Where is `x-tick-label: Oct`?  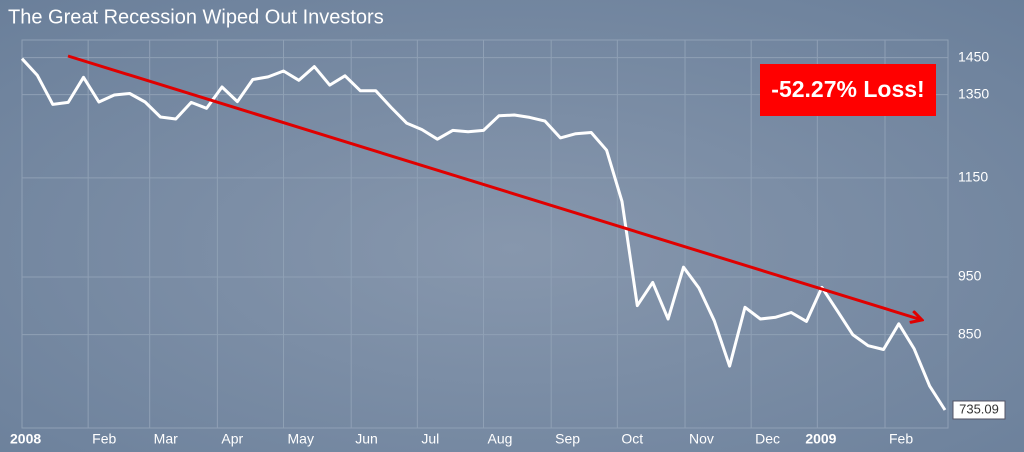
x-tick-label: Oct is located at coordinates (632, 439).